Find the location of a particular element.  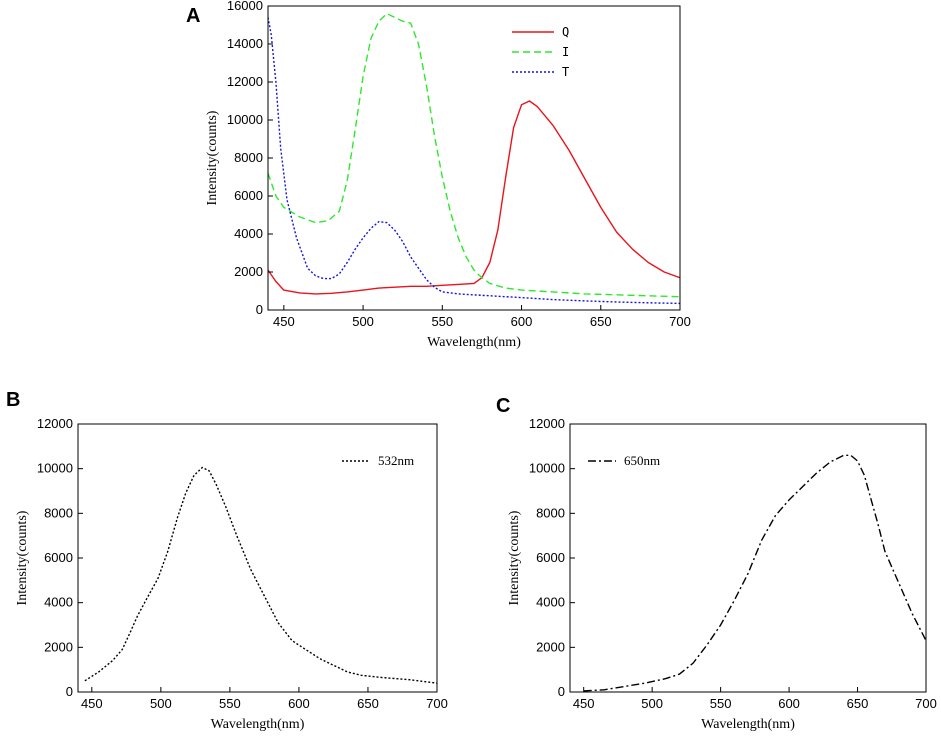

y-tick-label: 16000 is located at coordinates (245, 6).